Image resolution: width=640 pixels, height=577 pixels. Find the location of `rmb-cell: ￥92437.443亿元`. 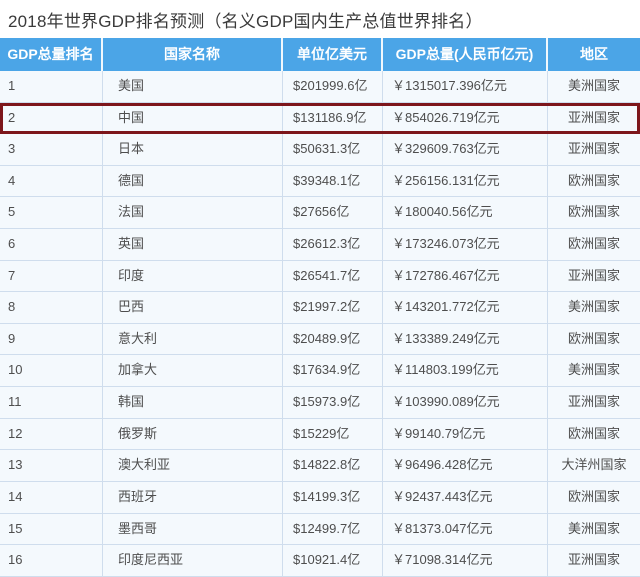

rmb-cell: ￥92437.443亿元 is located at coordinates (465, 497).